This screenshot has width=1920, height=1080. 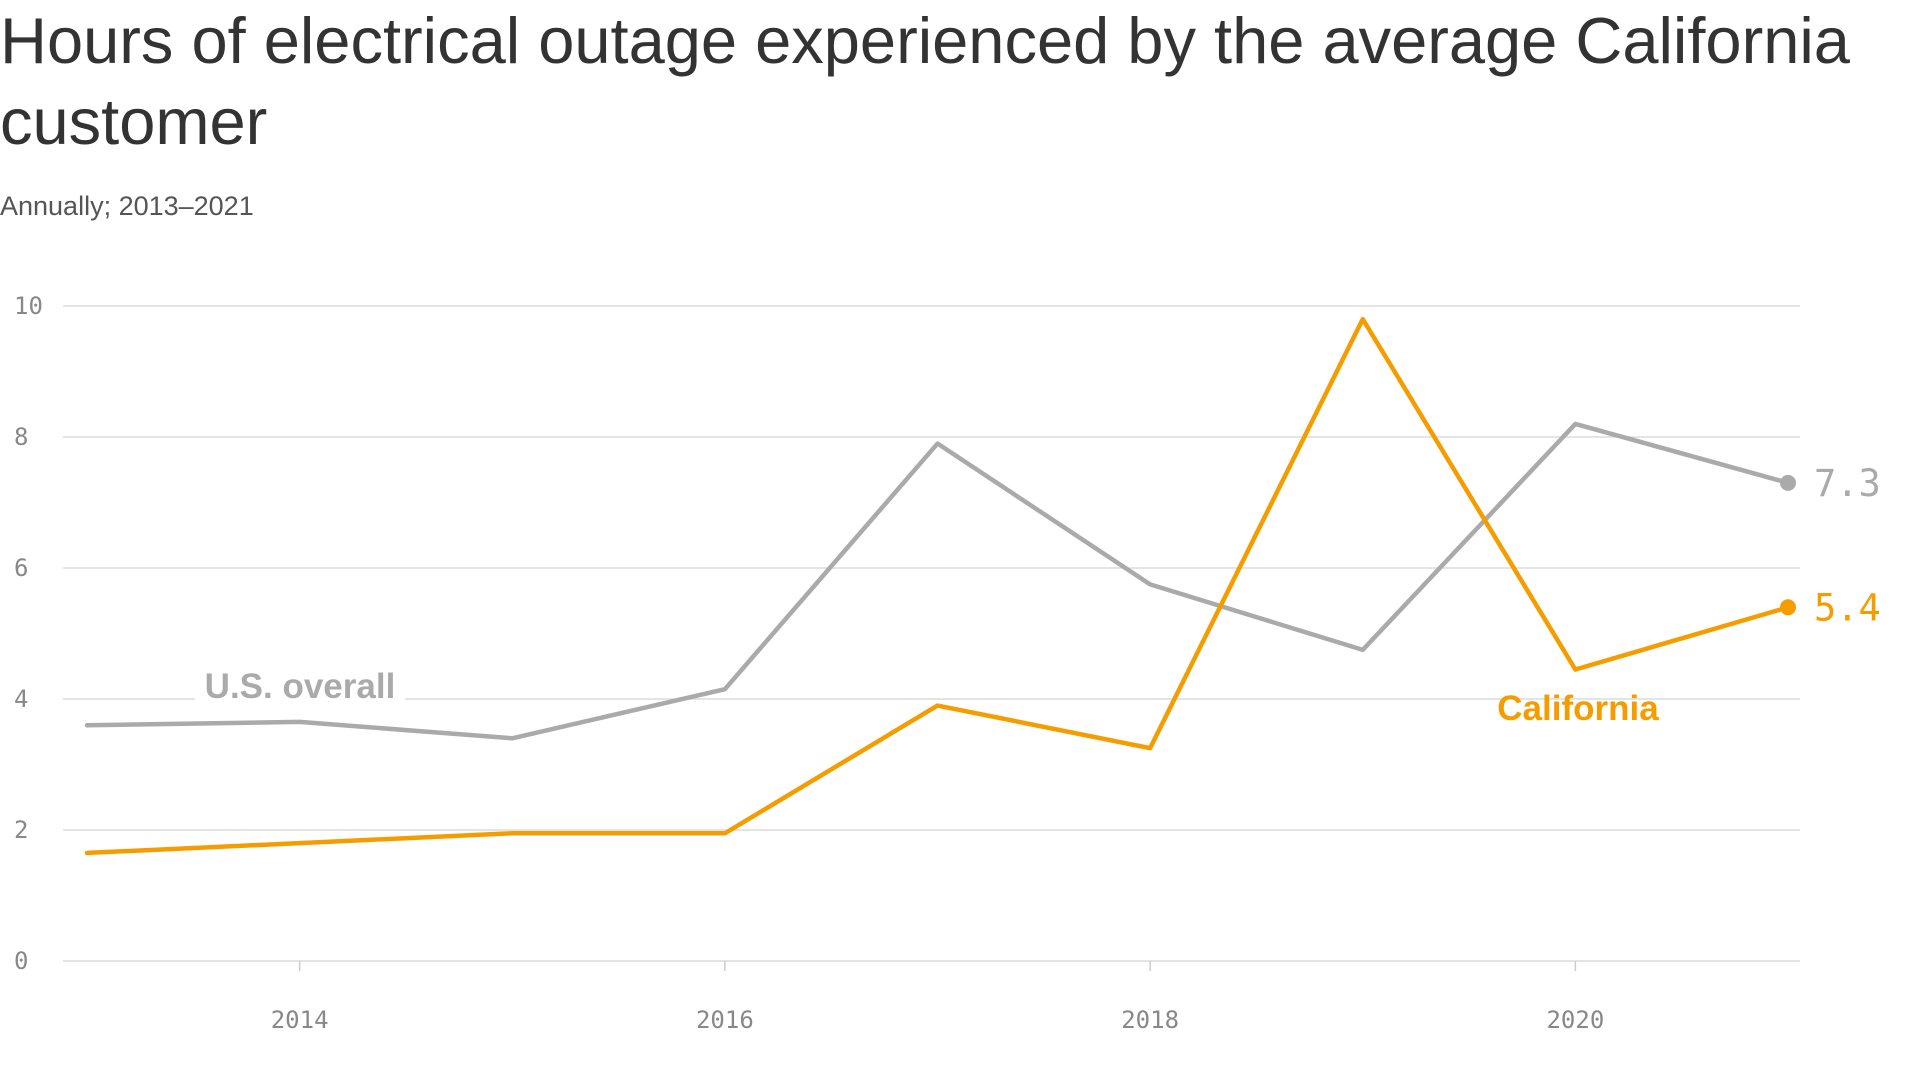 I want to click on y-tick-label: 4, so click(x=21, y=699).